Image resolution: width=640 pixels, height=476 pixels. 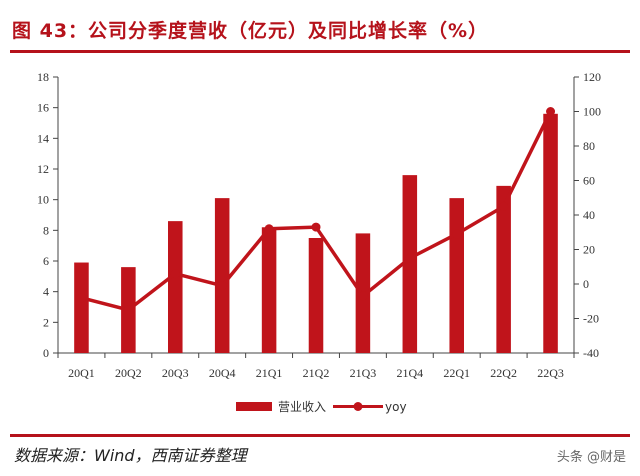 I want to click on right-tick-label: 20, so click(x=589, y=250).